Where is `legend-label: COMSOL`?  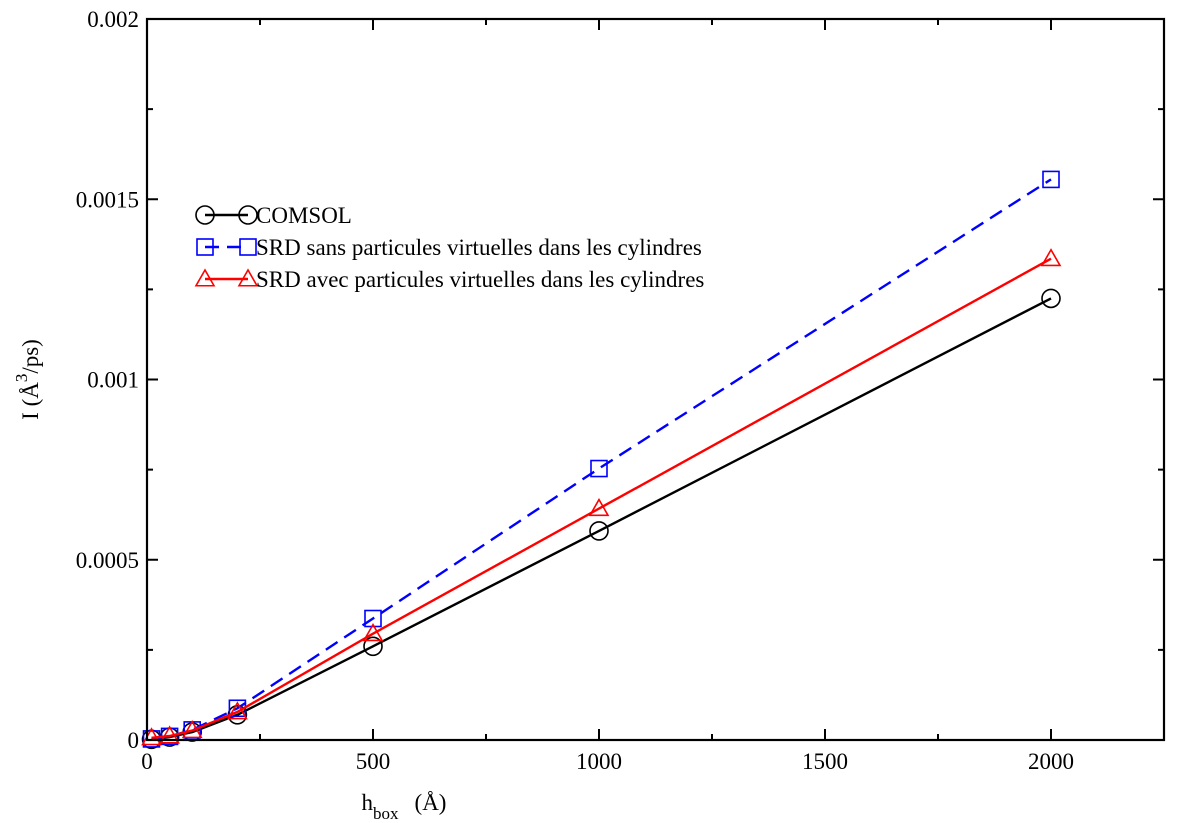 legend-label: COMSOL is located at coordinates (304, 215).